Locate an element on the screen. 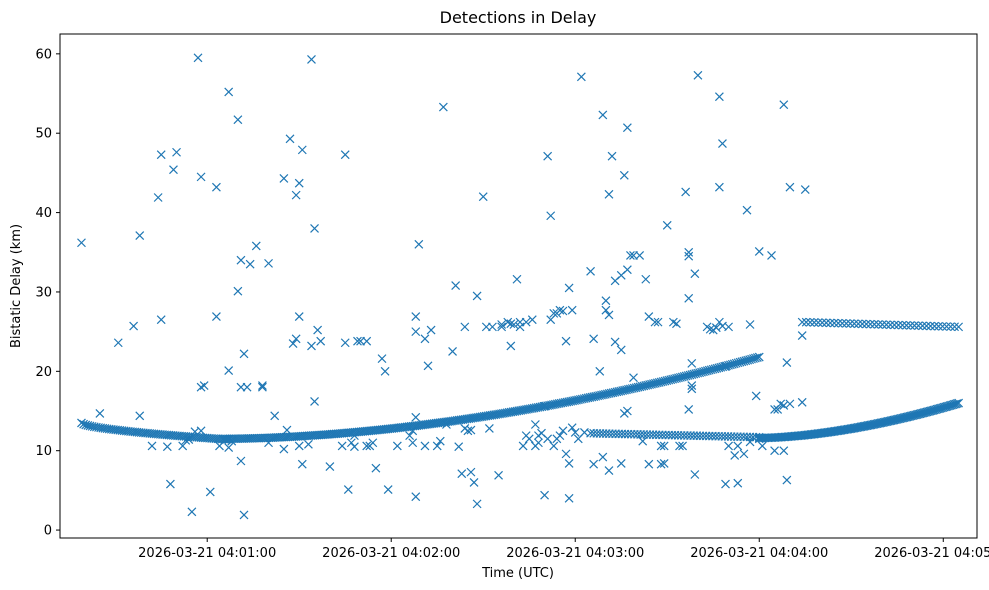 This screenshot has height=590, width=989. y-tick-label: 30 is located at coordinates (43, 292).